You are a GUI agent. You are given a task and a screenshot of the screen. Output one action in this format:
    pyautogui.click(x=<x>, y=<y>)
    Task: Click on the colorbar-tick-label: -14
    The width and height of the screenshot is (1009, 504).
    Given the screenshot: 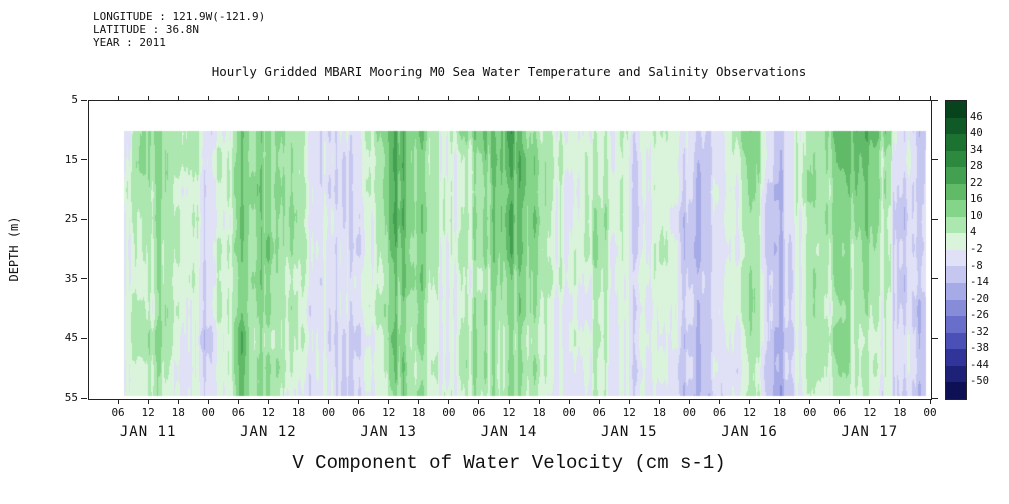 What is the action you would take?
    pyautogui.click(x=979, y=282)
    